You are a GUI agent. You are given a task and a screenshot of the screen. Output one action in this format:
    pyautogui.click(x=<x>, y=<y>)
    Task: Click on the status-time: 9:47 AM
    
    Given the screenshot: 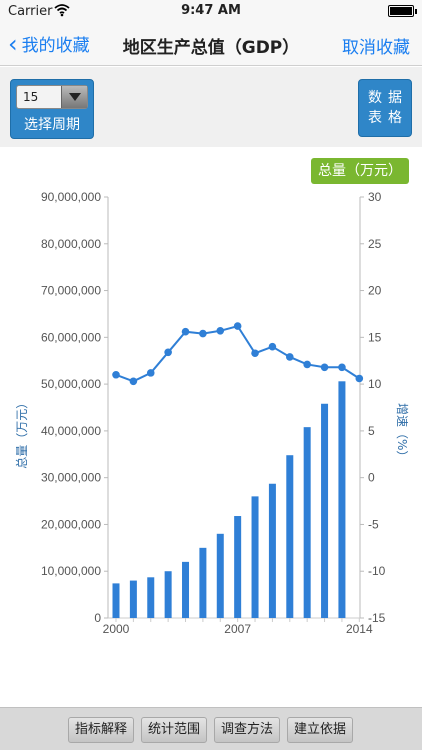 What is the action you would take?
    pyautogui.click(x=211, y=10)
    